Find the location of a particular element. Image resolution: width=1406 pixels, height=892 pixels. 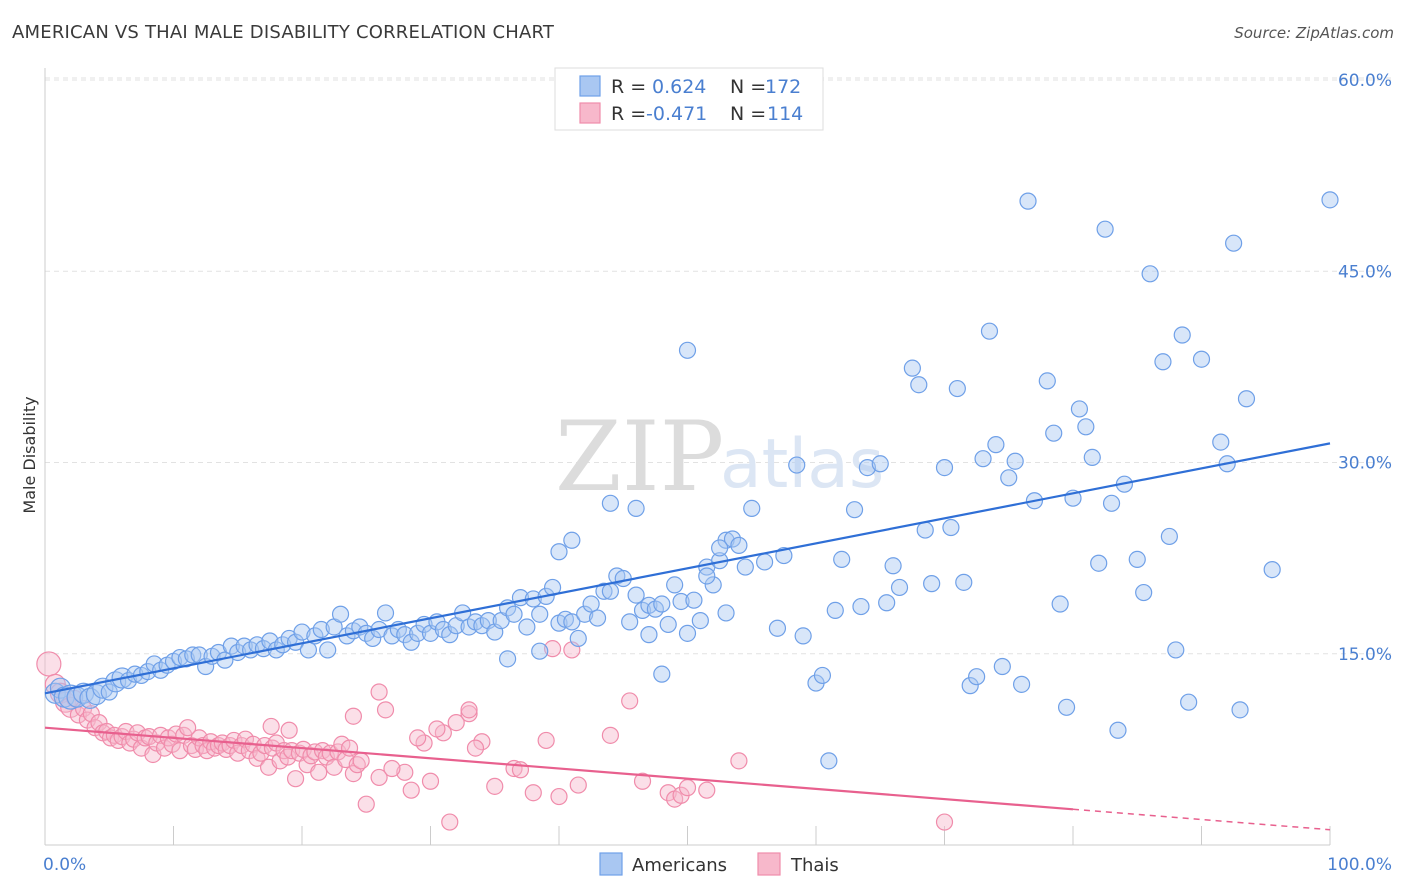

legend-r-label-americans: R = is located at coordinates (628, 87).